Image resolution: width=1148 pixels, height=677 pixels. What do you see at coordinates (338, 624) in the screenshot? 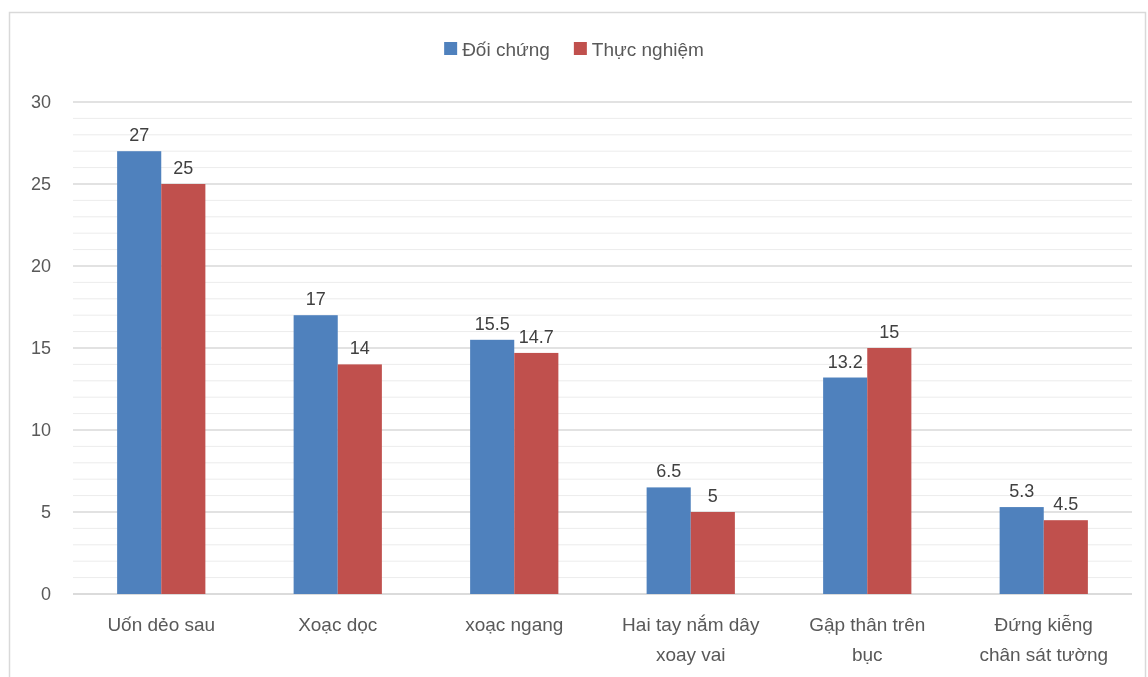
I see `x-tick-label: Xoạc dọc` at bounding box center [338, 624].